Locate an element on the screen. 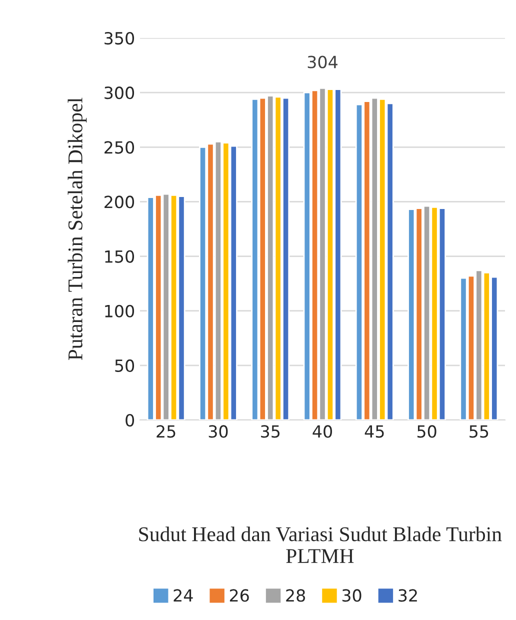 The image size is (516, 620). x-tick-label: 50 is located at coordinates (426, 431).